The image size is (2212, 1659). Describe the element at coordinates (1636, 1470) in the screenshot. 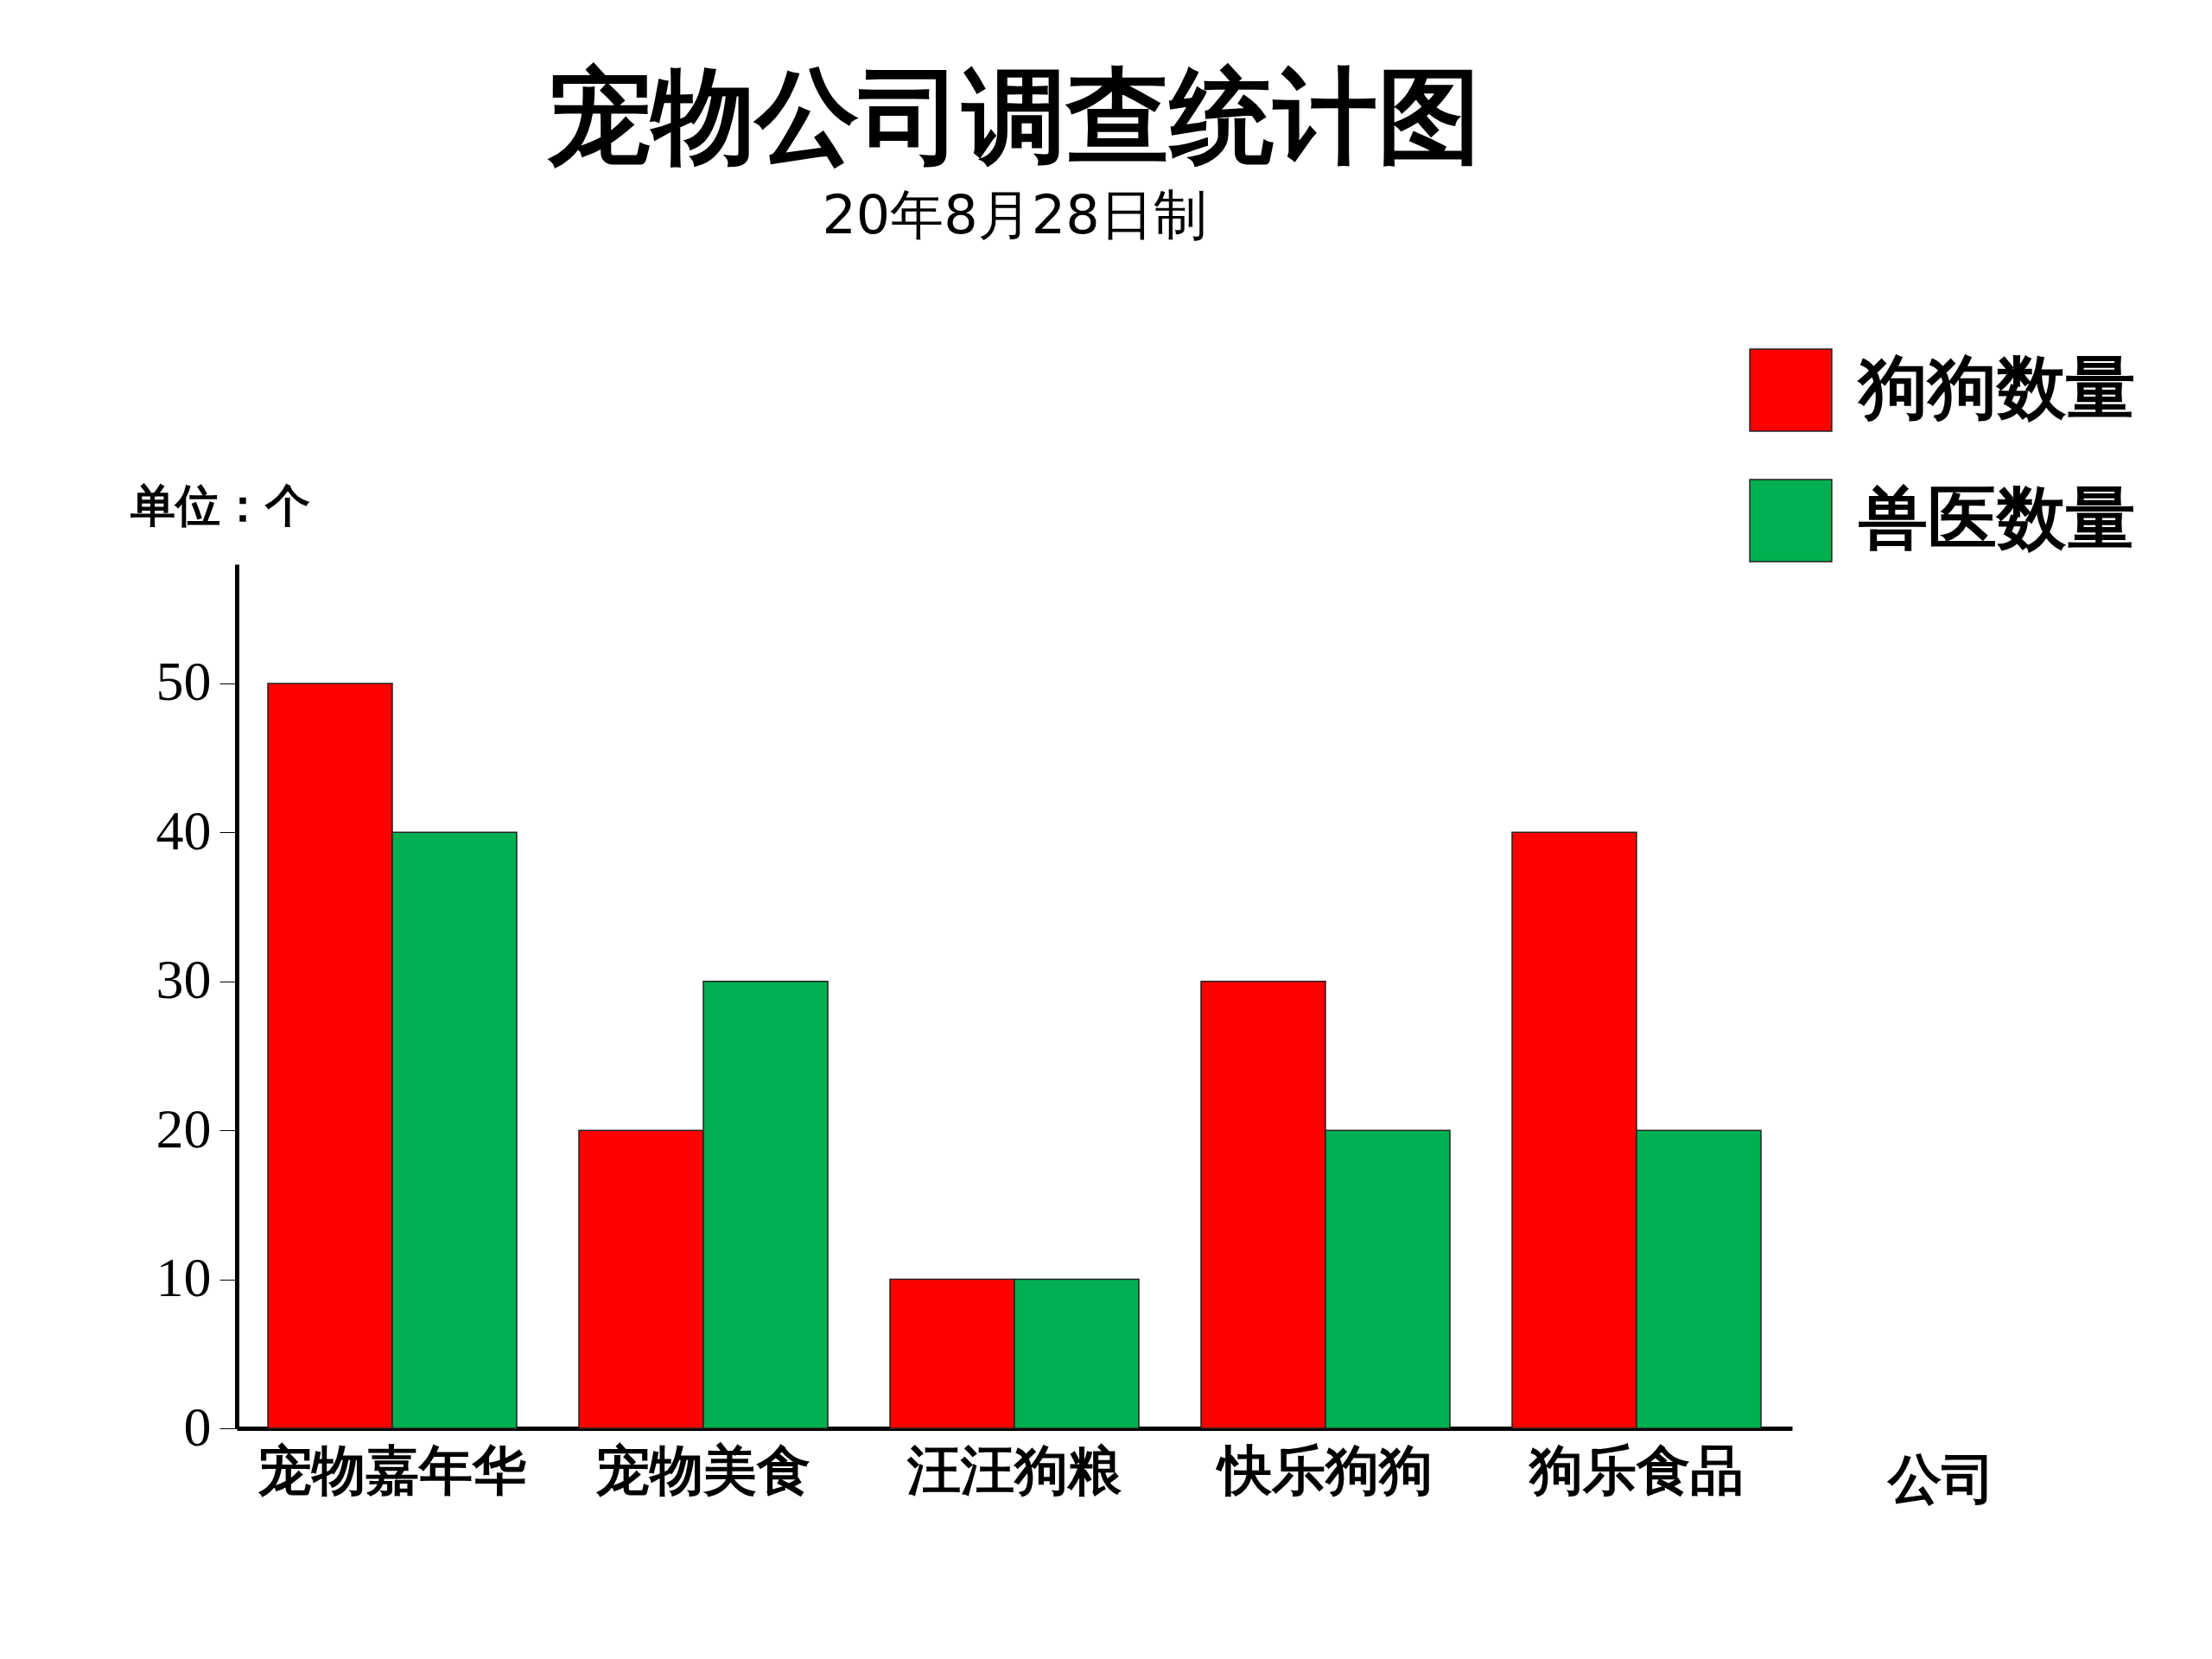

I see `x-tick-label: 狗乐食品` at that location.